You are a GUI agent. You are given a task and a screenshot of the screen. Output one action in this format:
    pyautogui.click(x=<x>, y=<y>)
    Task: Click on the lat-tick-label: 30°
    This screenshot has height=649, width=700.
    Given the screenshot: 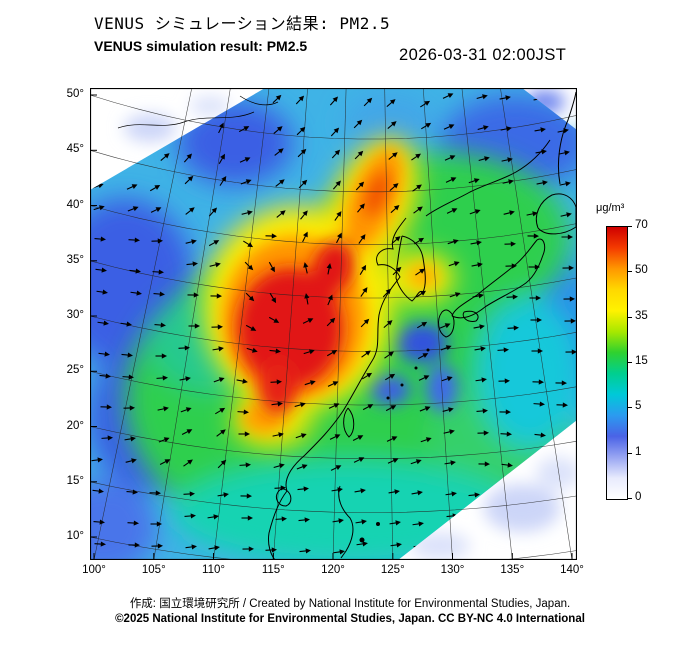 What is the action you would take?
    pyautogui.click(x=75, y=315)
    